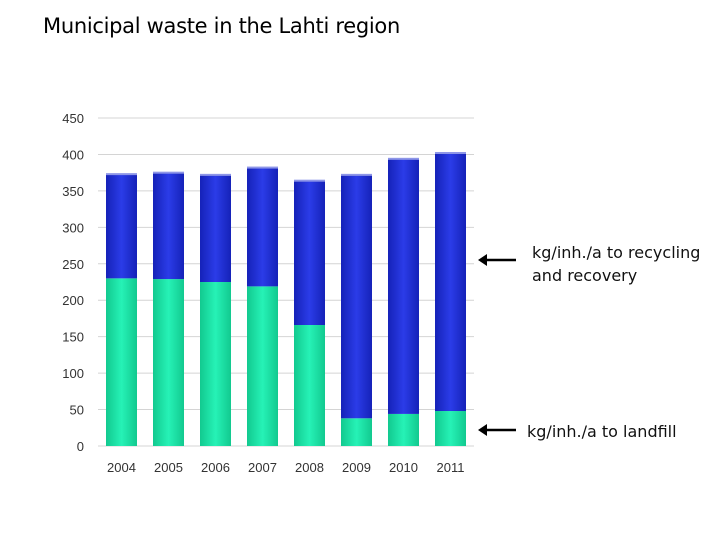 Image resolution: width=720 pixels, height=540 pixels. Describe the element at coordinates (309, 385) in the screenshot. I see `bar-landfill-2008` at that location.